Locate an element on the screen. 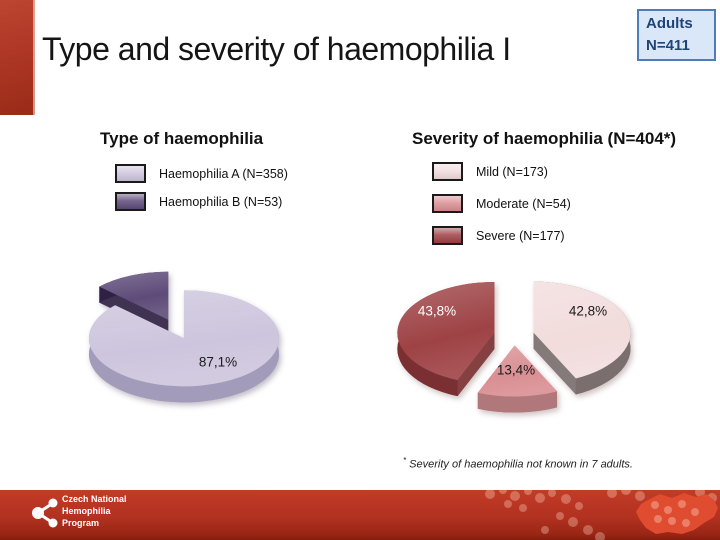 This screenshot has height=540, width=720. pie-label-mild: 42,8% is located at coordinates (588, 311).